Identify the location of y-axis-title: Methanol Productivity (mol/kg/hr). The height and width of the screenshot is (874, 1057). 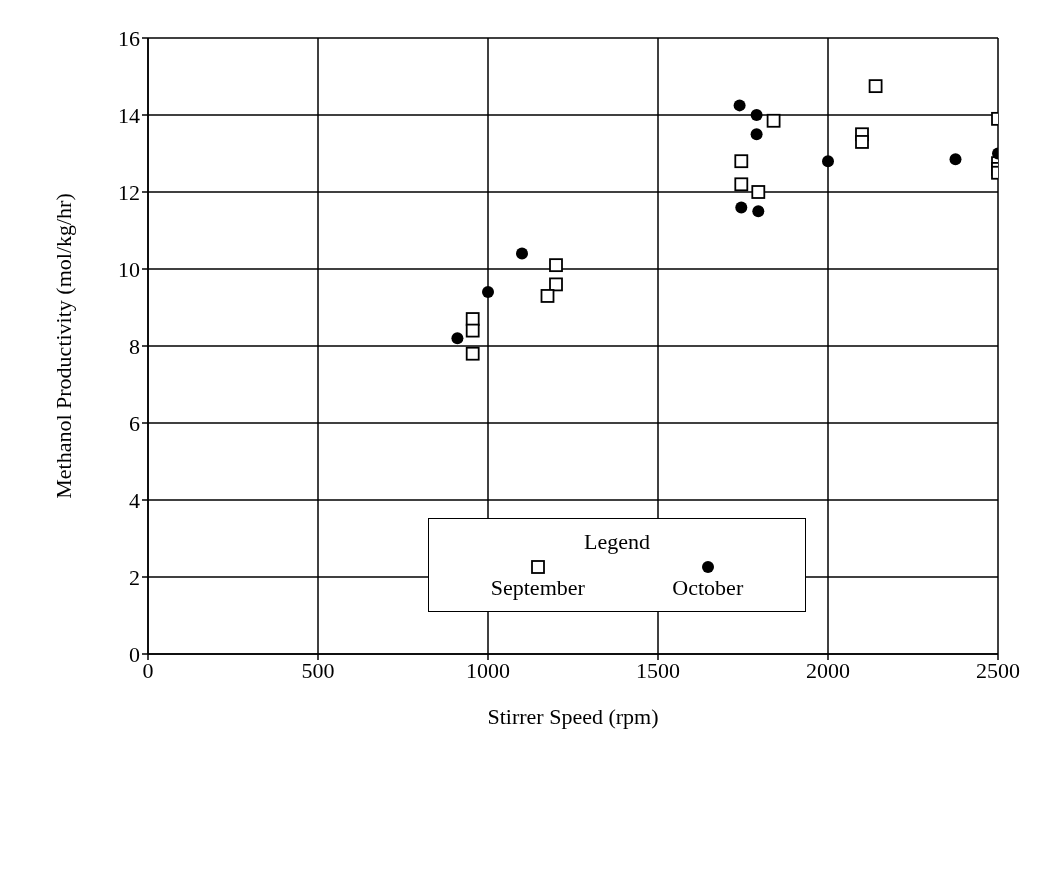
(63, 346).